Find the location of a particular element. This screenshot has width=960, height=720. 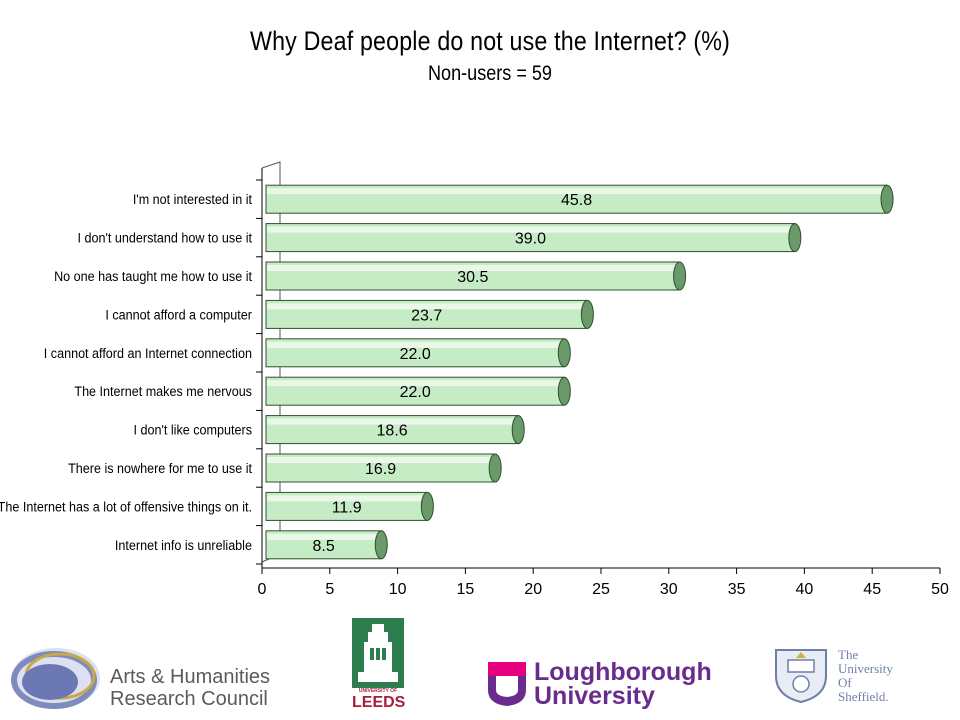

category-label: I cannot afford an Internet connection is located at coordinates (148, 353).